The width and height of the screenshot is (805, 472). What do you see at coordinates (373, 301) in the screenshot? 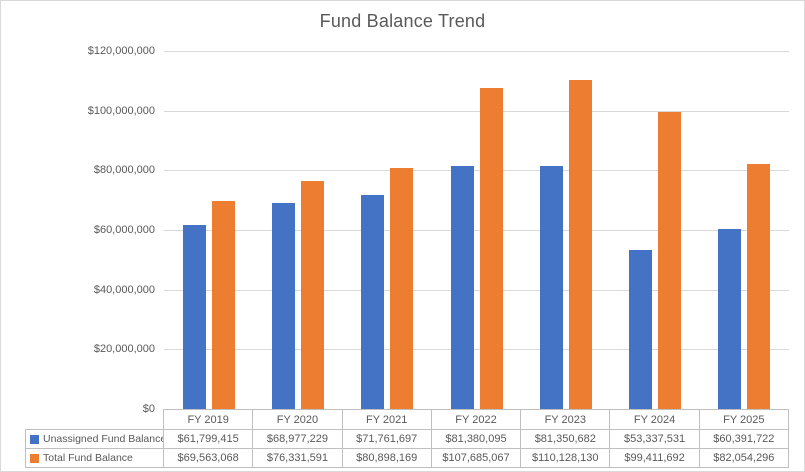
I see `bar-unassigned-fund-balance-fy-2021` at bounding box center [373, 301].